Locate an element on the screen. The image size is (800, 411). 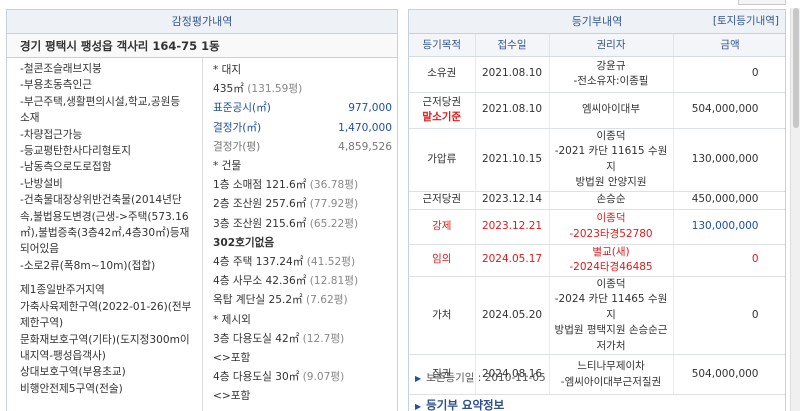
purpose-text: 강제 is located at coordinates (442, 225).